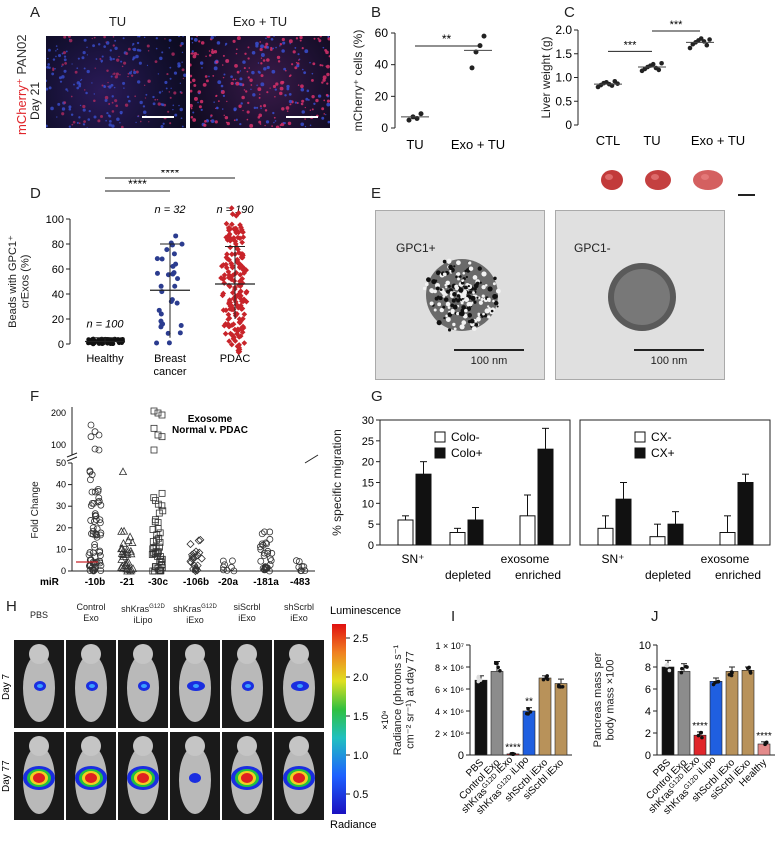 This screenshot has height=860, width=780. Describe the element at coordinates (195, 614) in the screenshot. I see `column-label: shKrasG12D iExo` at that location.